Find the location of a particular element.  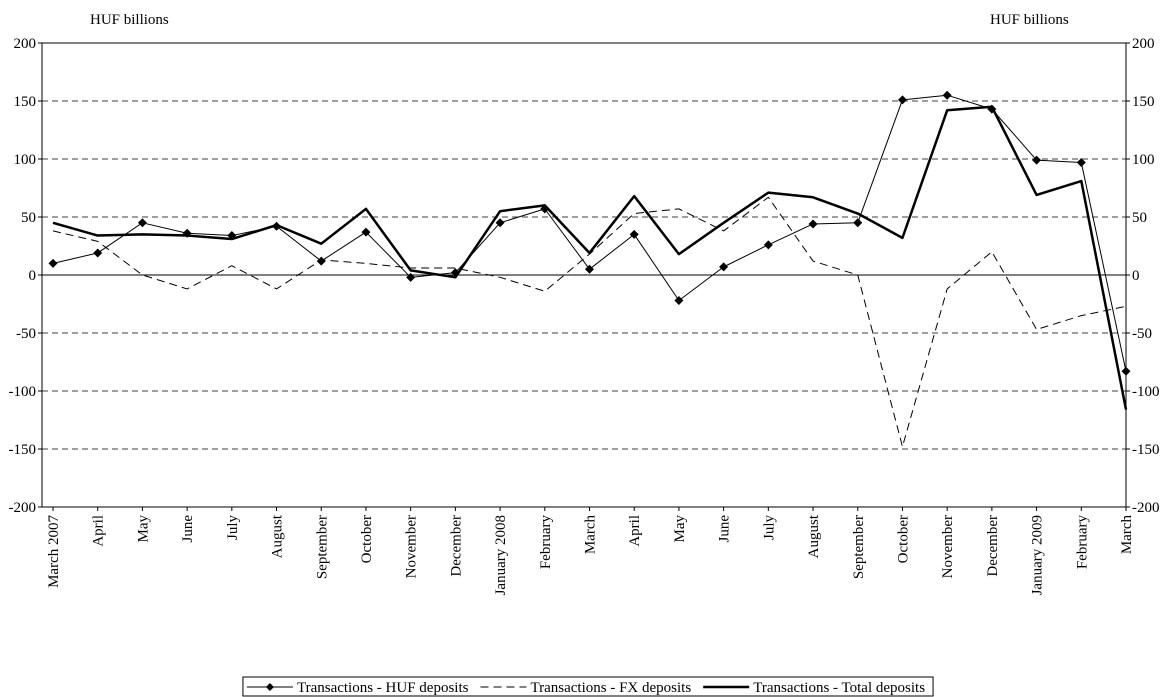

y2-tick-label: -100 is located at coordinates (1146, 392).